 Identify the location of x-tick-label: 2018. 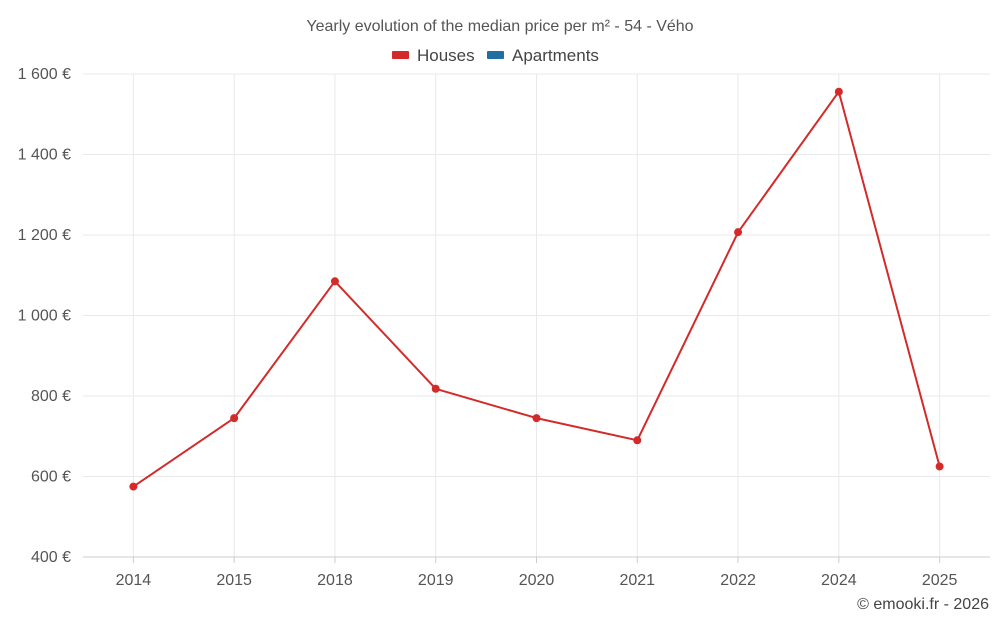
(335, 580).